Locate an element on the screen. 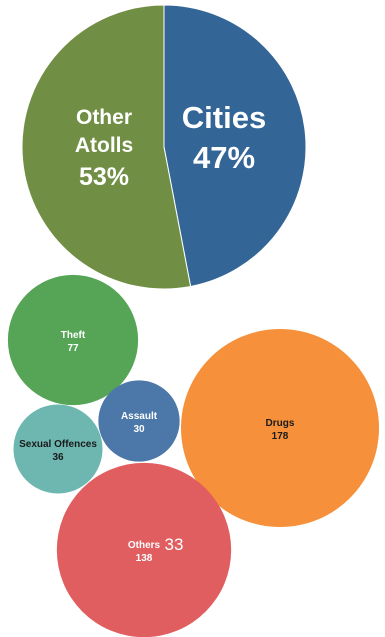  bubble-circle-theft is located at coordinates (73, 340).